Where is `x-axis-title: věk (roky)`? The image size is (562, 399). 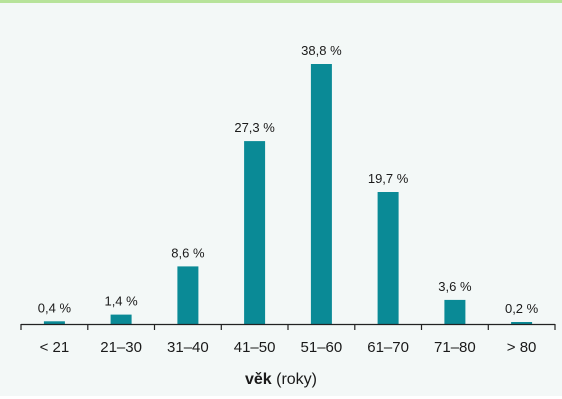
x-axis-title: věk (roky) is located at coordinates (281, 380).